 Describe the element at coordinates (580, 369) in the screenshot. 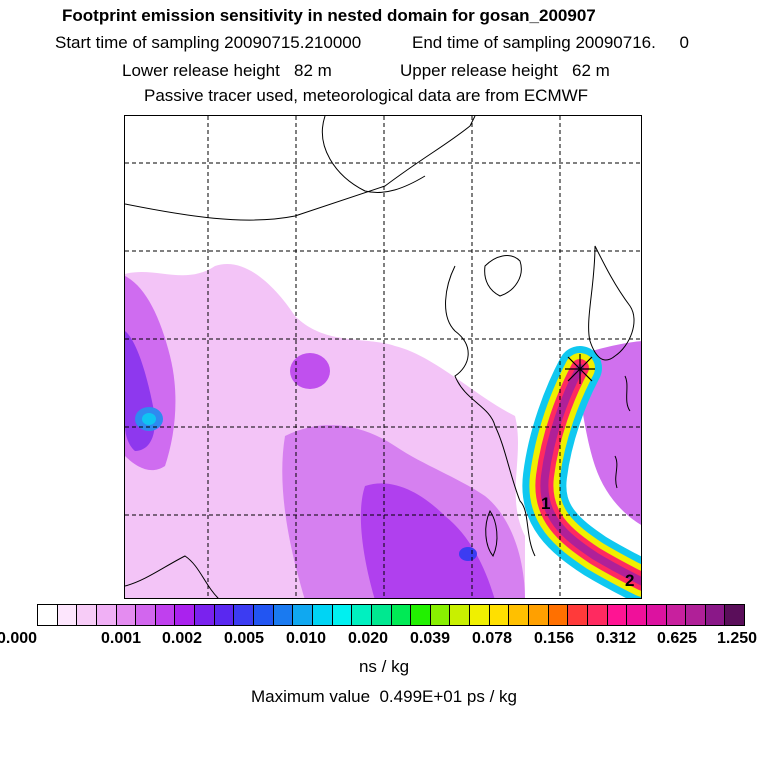

I see `star-marker-icon` at that location.